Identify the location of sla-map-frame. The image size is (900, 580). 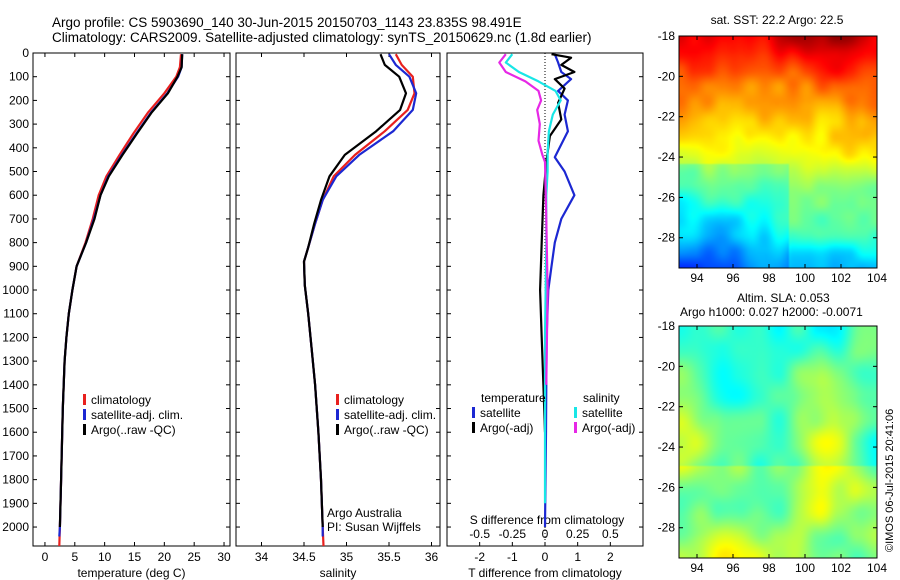
(778, 442).